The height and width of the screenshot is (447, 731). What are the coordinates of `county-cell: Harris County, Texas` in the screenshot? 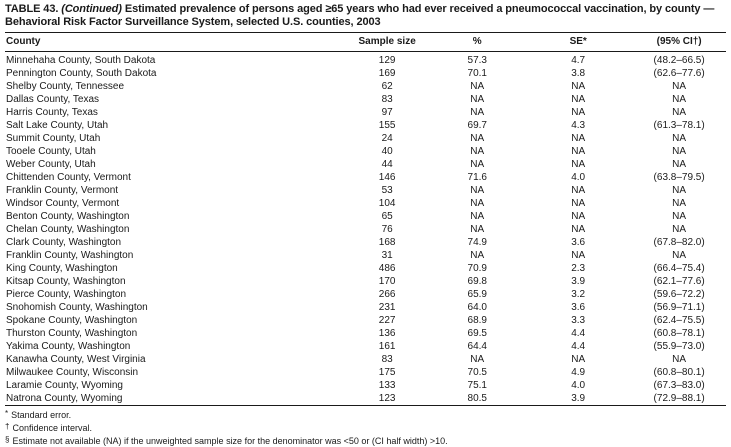 It's located at (52, 112).